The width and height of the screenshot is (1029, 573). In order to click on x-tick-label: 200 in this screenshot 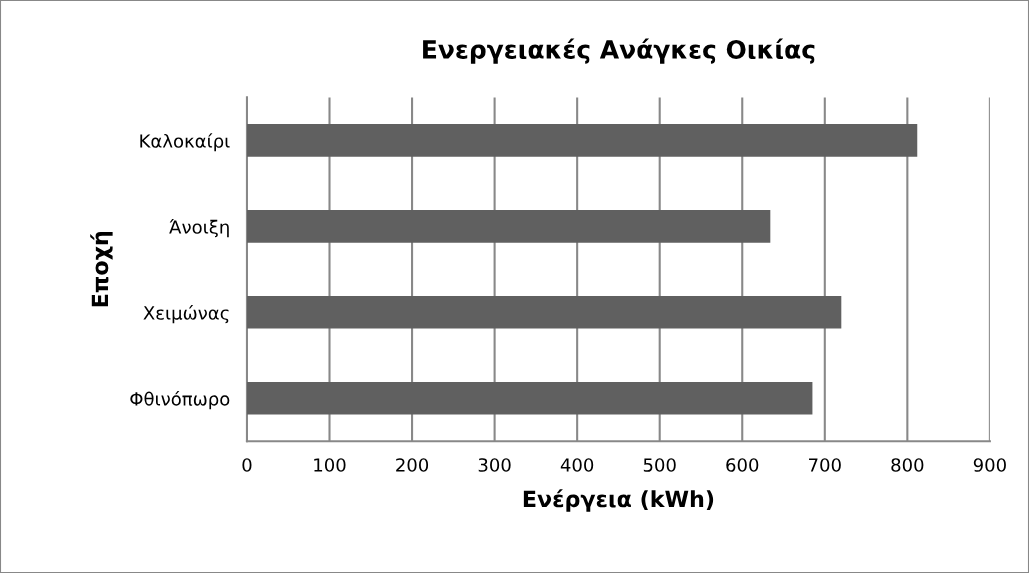, I will do `click(412, 465)`.